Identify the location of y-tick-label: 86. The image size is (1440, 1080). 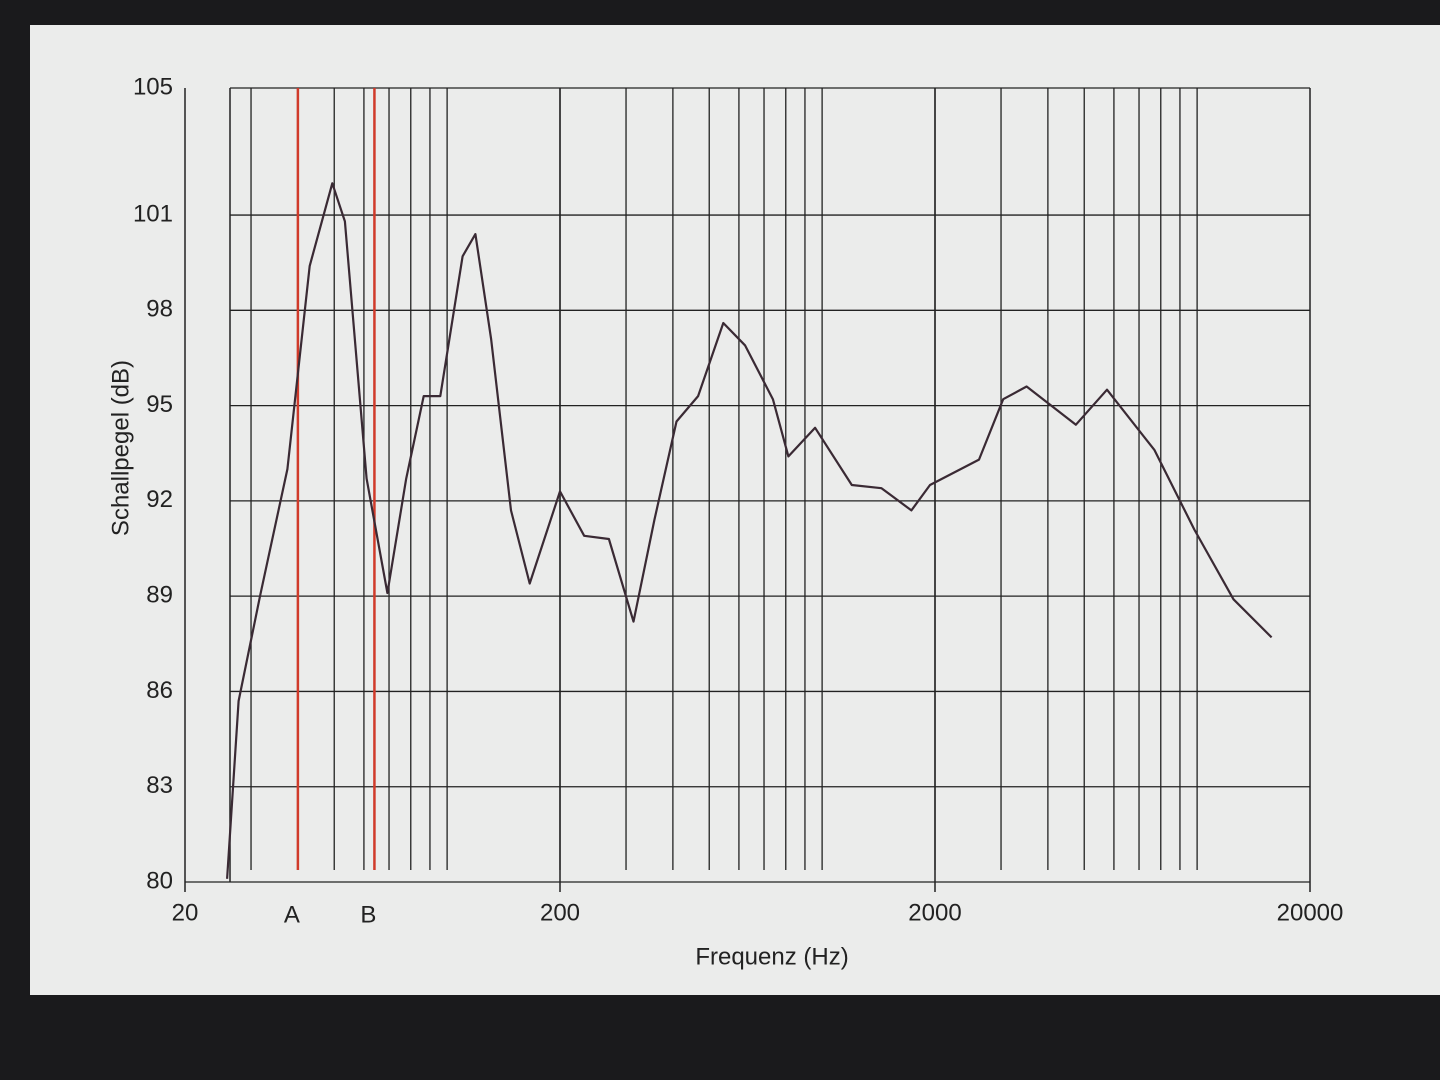
(159, 690).